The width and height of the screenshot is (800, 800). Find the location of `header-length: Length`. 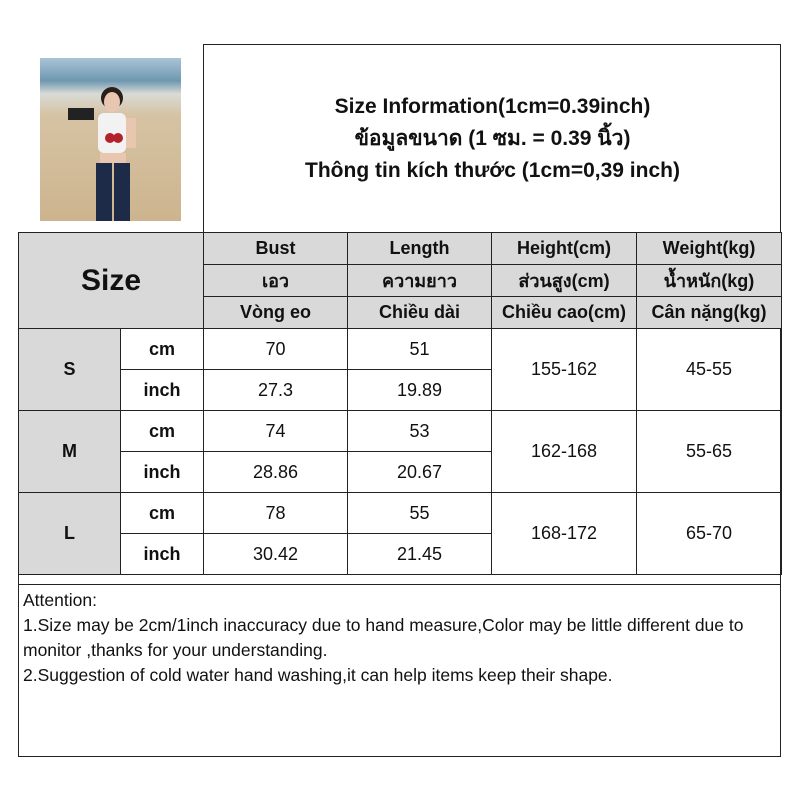

header-length: Length is located at coordinates (419, 248).